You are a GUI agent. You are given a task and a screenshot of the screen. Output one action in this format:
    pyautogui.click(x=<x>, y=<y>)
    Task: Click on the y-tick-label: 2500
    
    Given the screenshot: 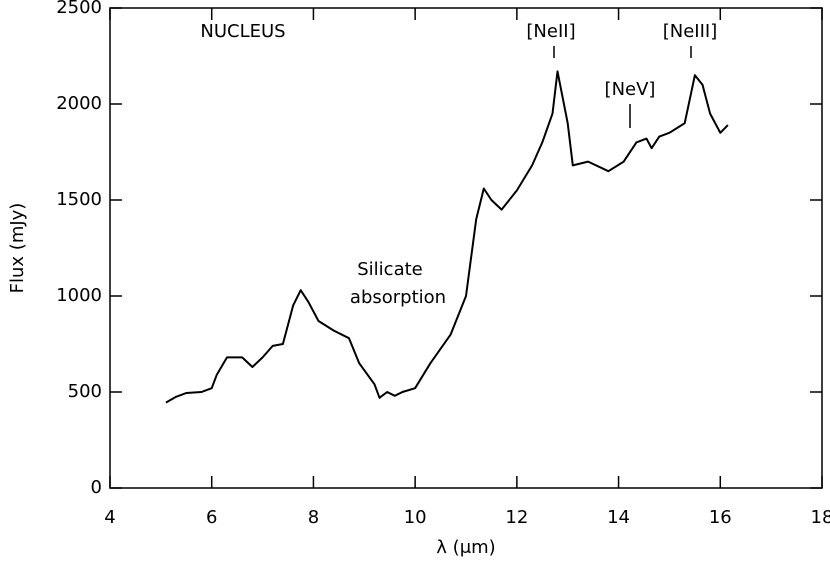 What is the action you would take?
    pyautogui.click(x=79, y=9)
    